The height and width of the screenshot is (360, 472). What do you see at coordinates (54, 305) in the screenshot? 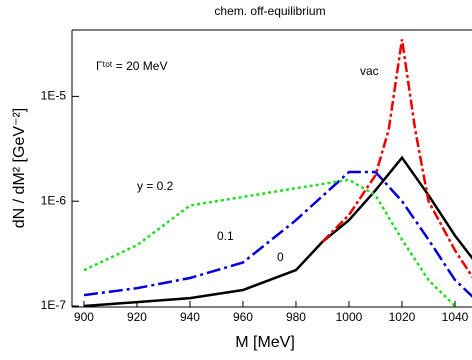
I see `y-tick-label: 1E-7` at bounding box center [54, 305].